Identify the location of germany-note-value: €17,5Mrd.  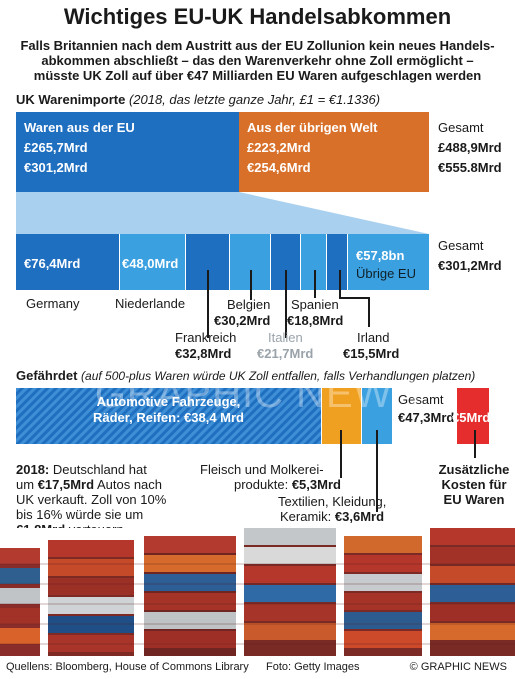
(66, 484).